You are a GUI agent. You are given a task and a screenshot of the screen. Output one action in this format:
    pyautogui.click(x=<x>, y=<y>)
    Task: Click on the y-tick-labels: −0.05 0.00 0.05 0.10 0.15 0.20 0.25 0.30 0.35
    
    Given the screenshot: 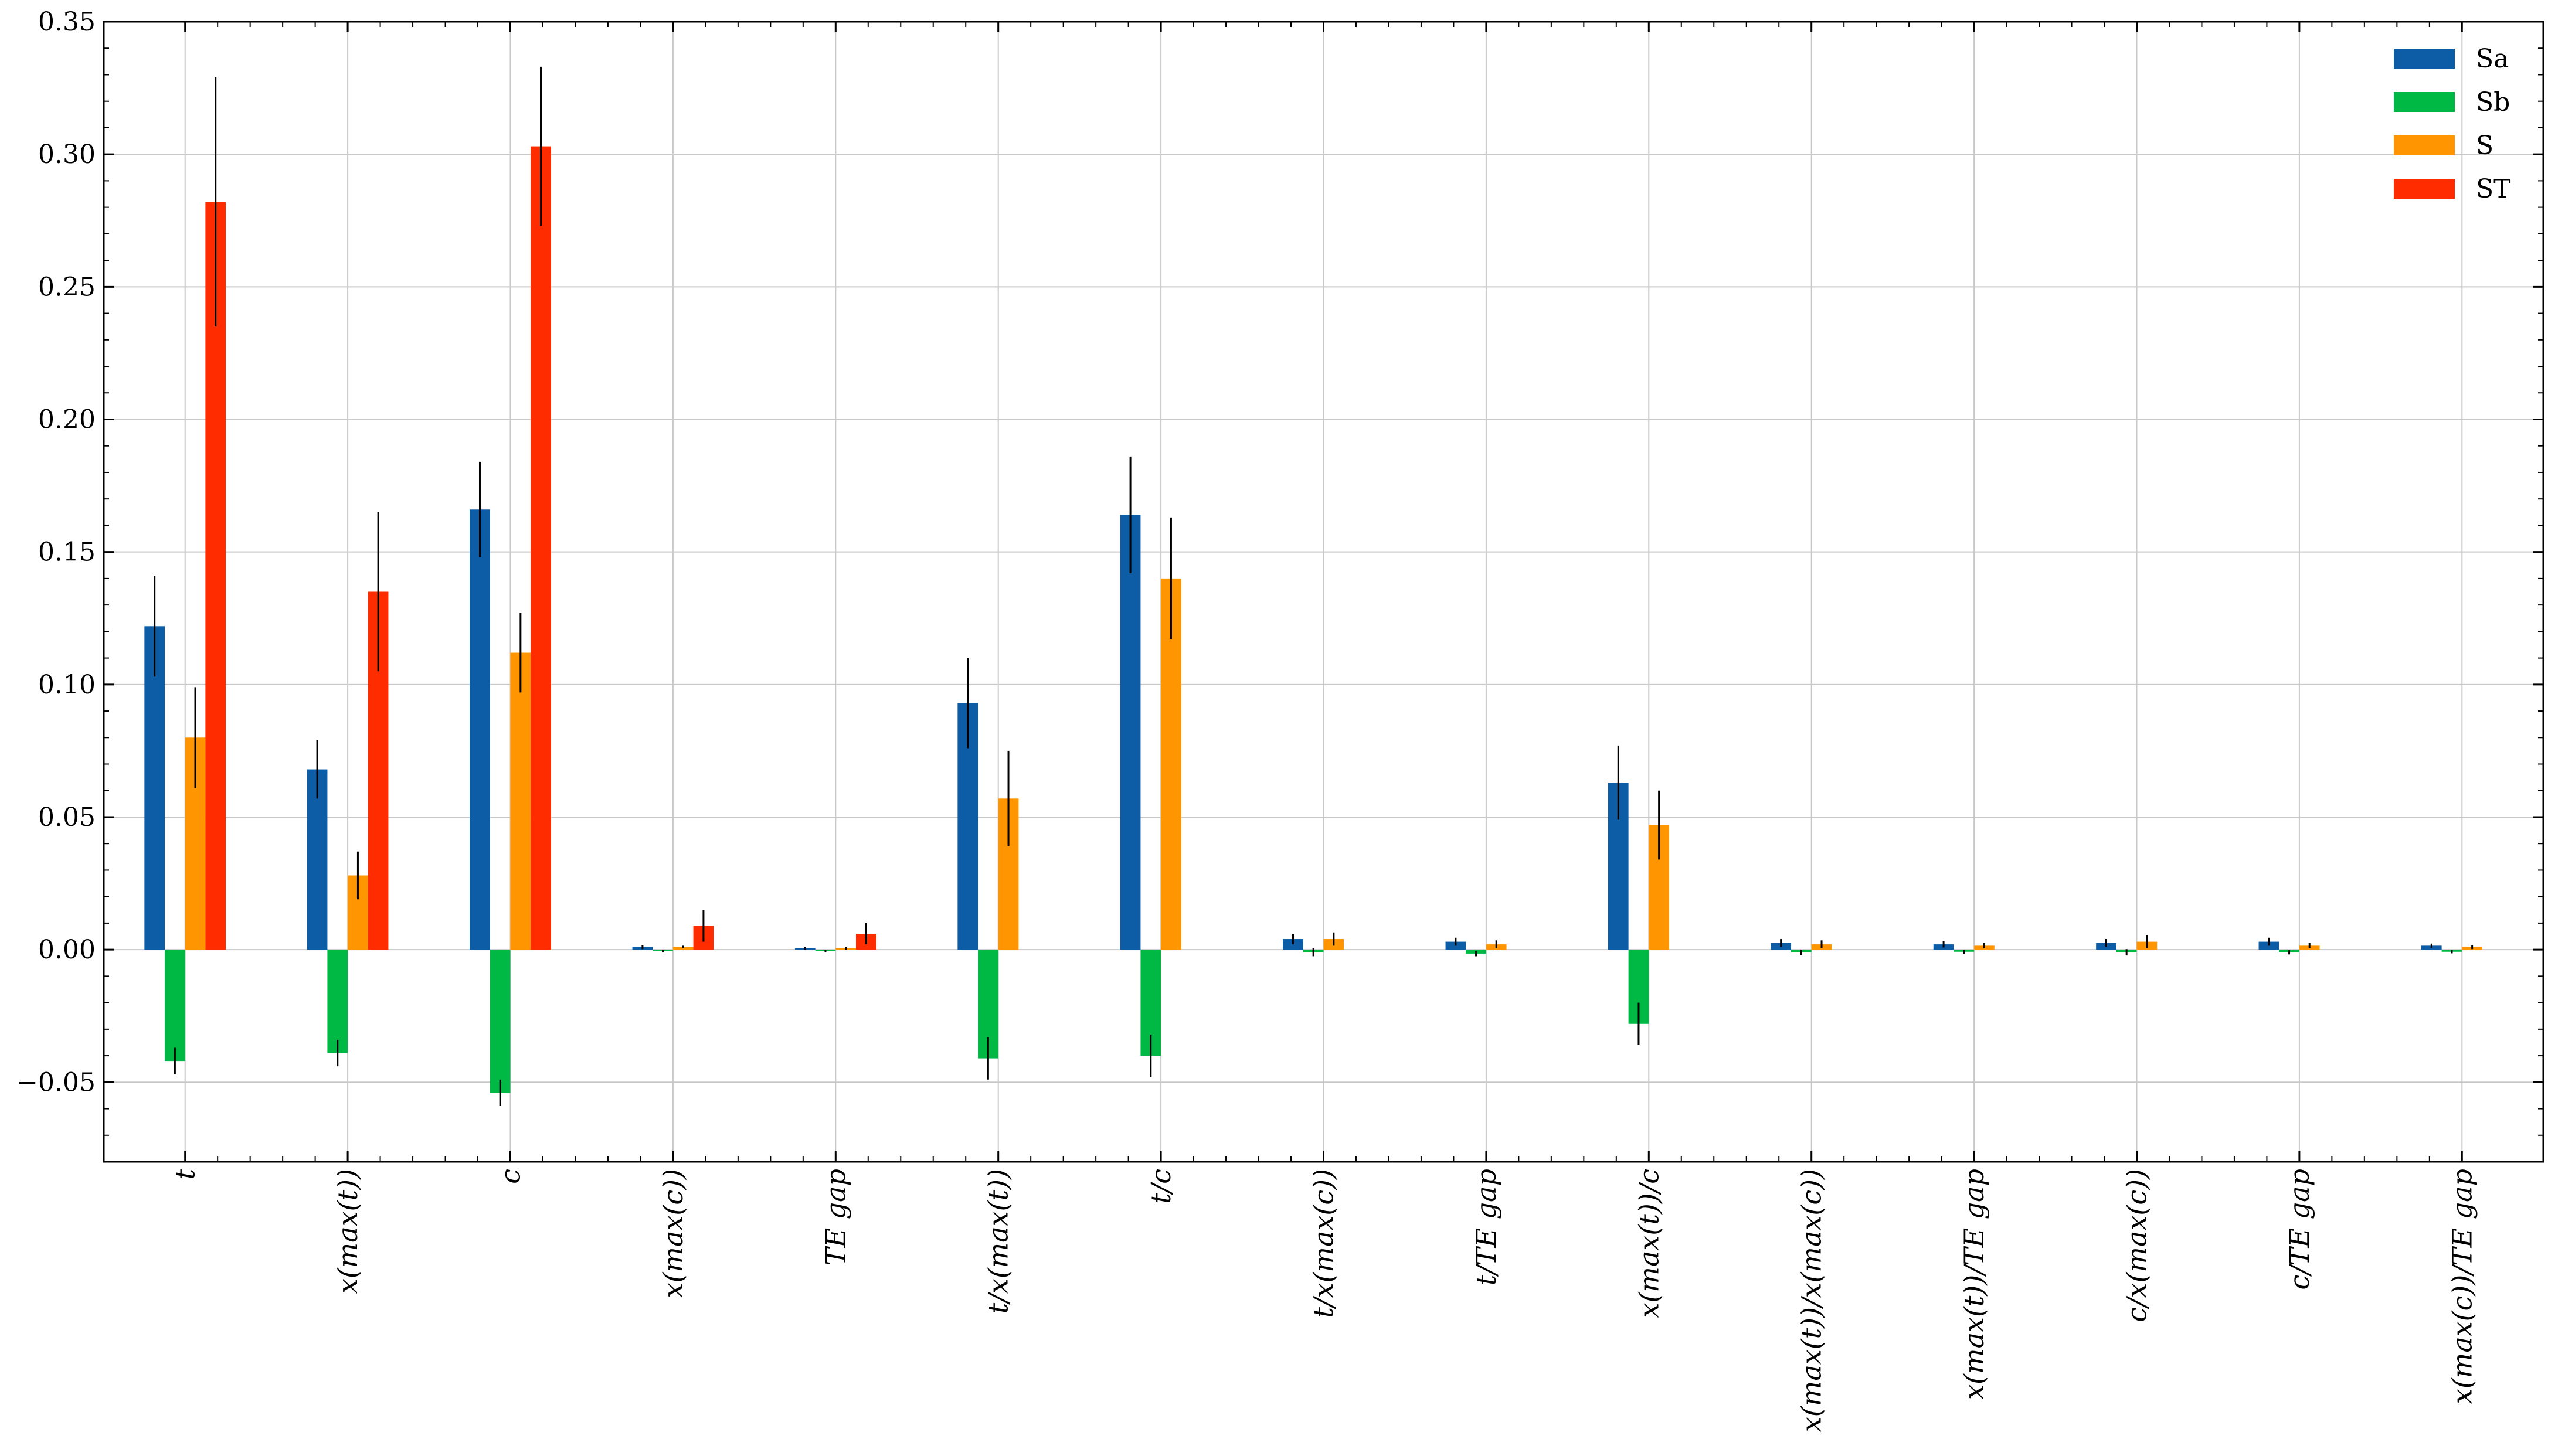 What is the action you would take?
    pyautogui.click(x=56, y=552)
    